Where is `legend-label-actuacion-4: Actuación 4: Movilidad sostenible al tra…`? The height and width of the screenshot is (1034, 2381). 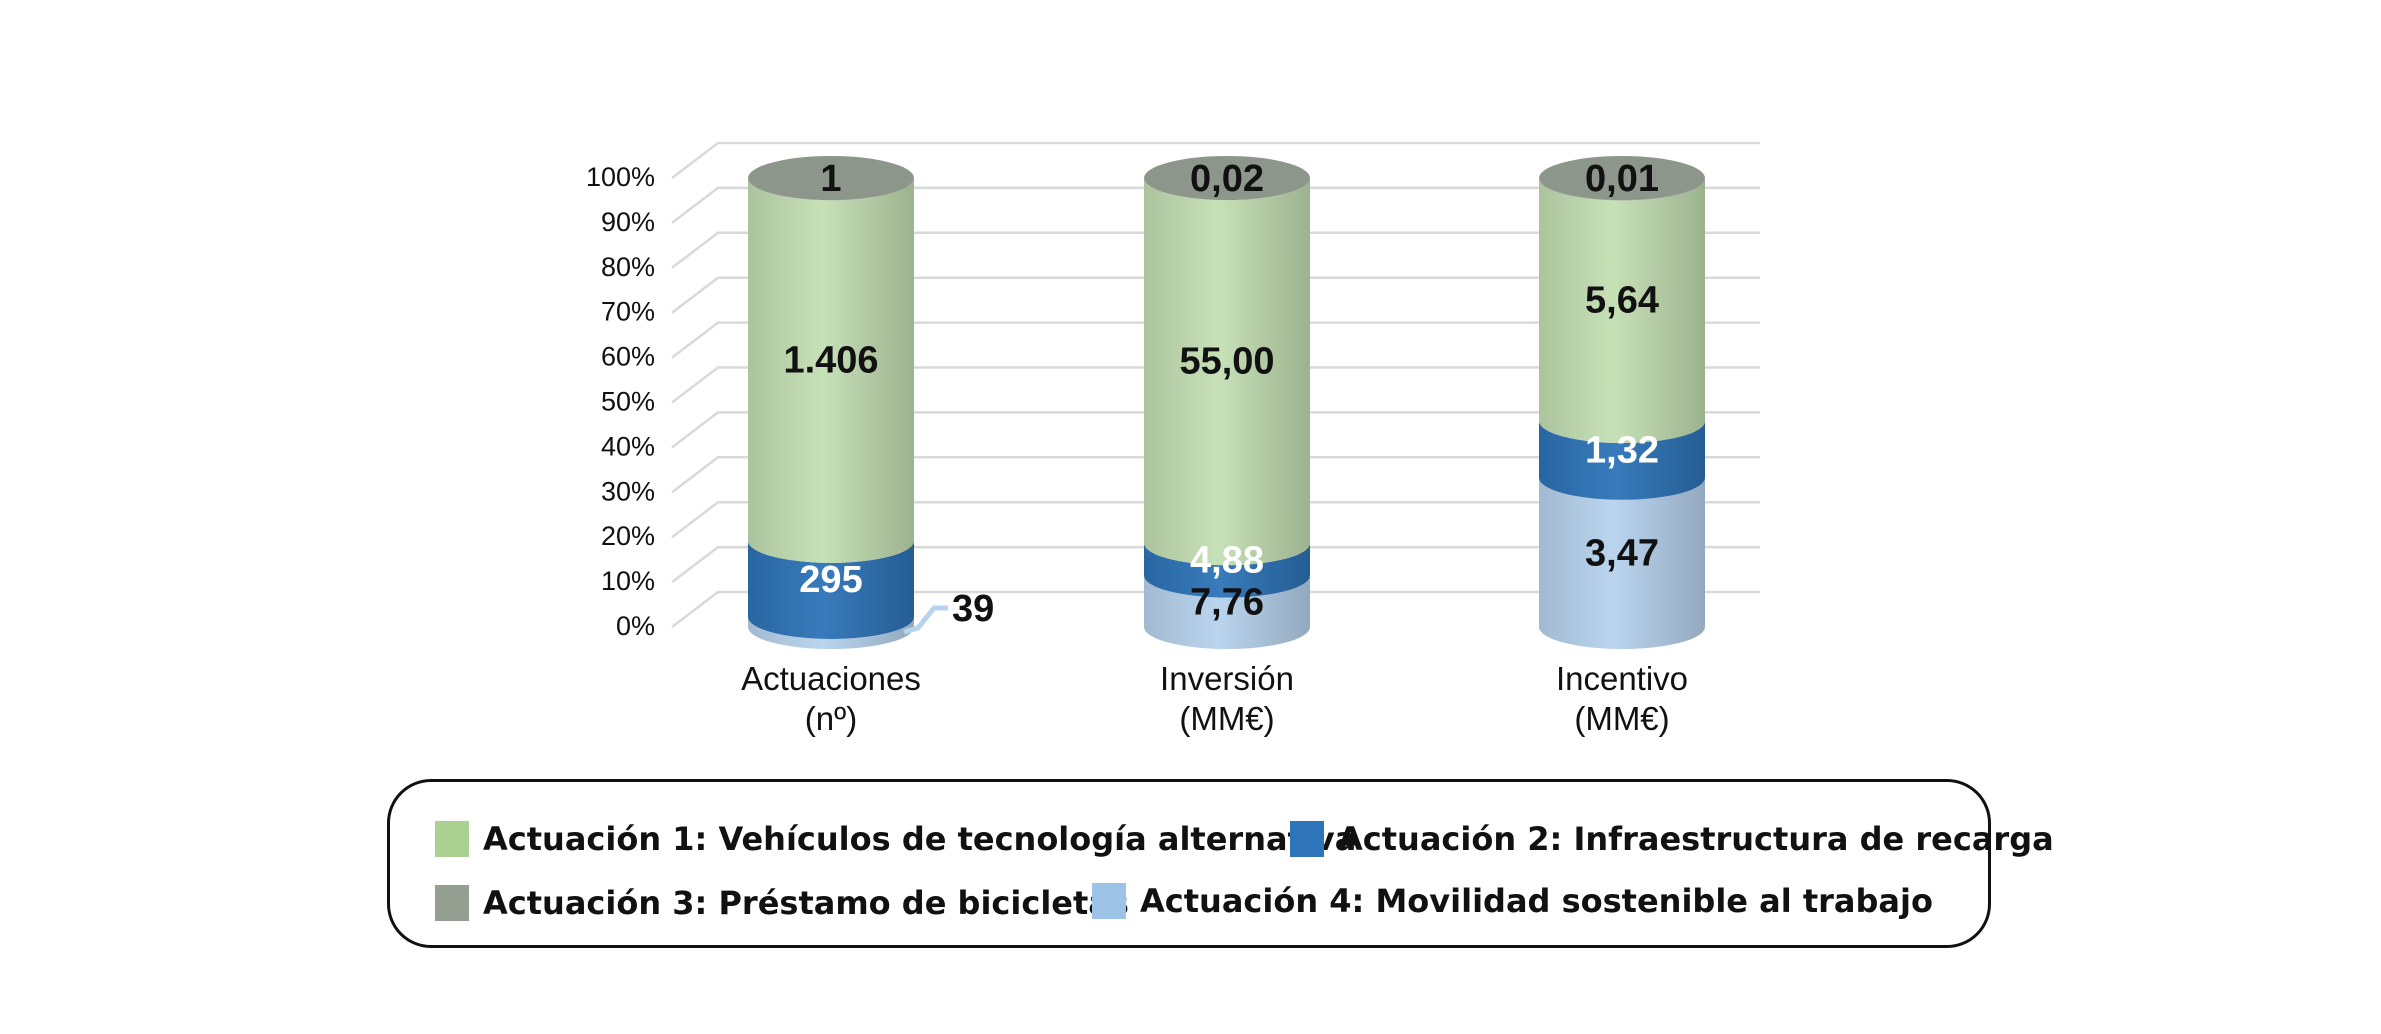
legend-label-actuacion-4: Actuación 4: Movilidad sostenible al tra… is located at coordinates (1536, 901).